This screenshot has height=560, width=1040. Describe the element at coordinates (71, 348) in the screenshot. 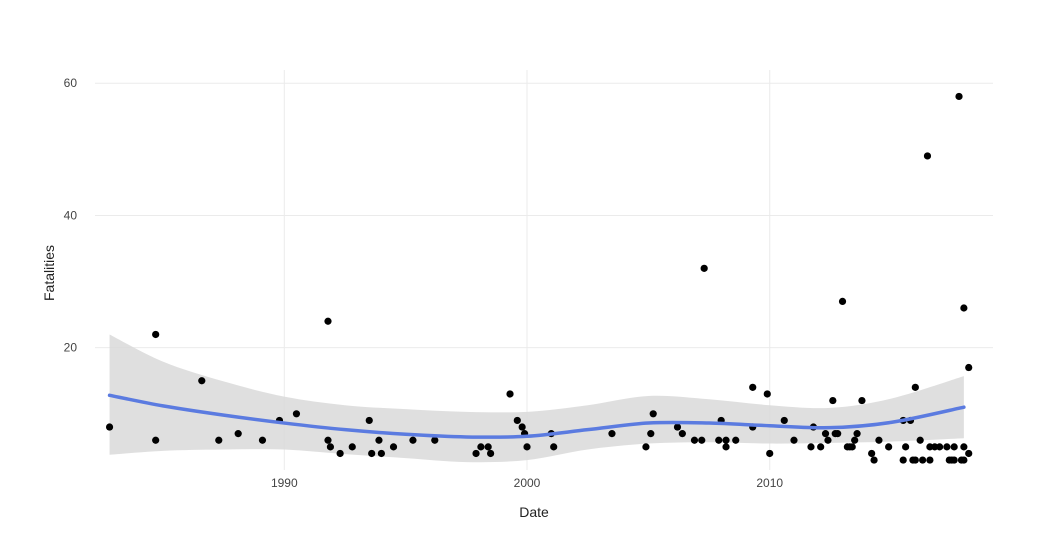

I see `y-tick-label: 20` at that location.